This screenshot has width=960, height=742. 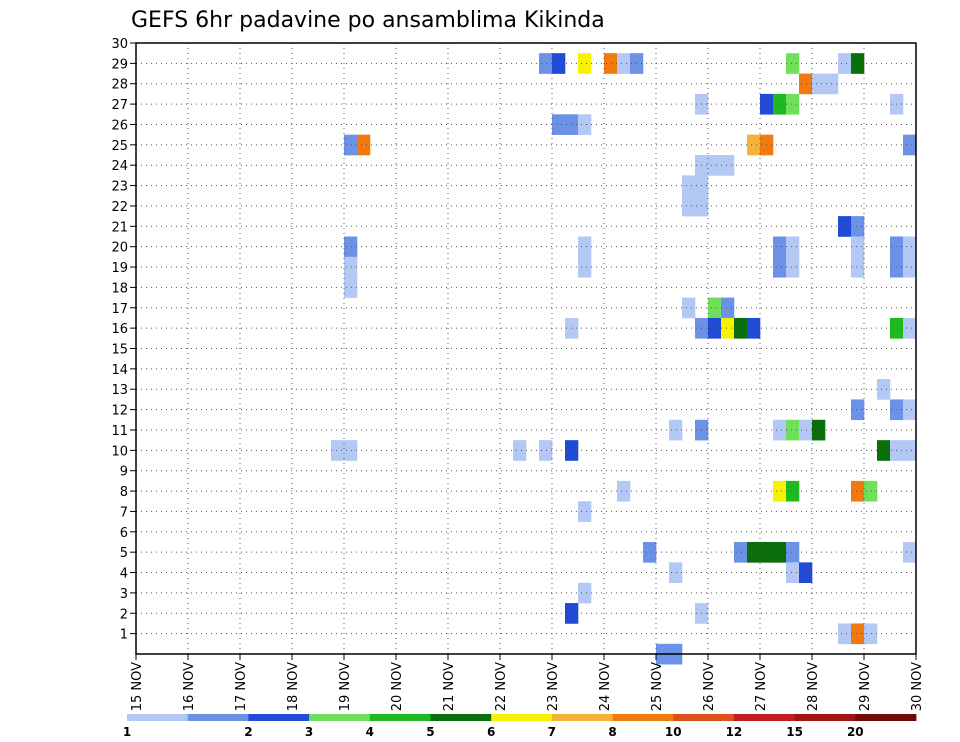 I want to click on colorbar-label: 8, so click(x=612, y=732).